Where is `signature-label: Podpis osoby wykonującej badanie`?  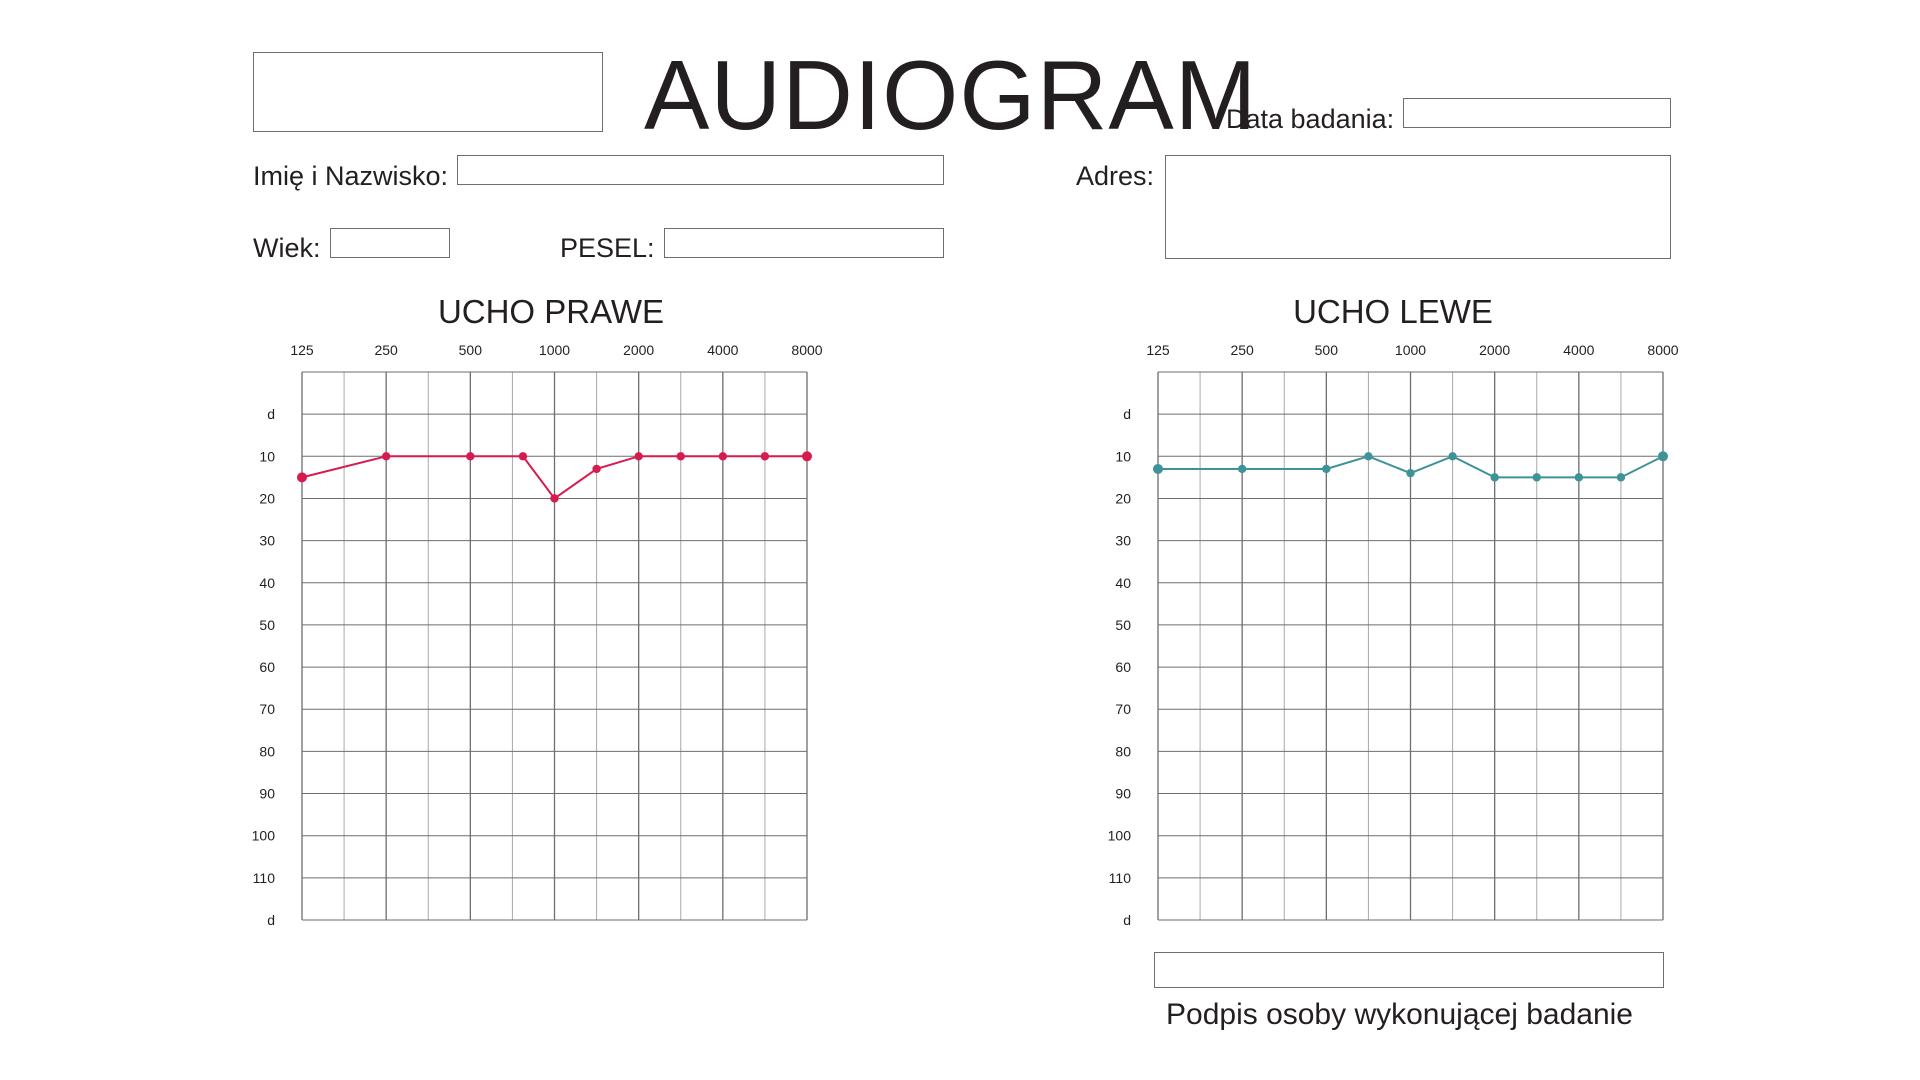 signature-label: Podpis osoby wykonującej badanie is located at coordinates (1399, 1014).